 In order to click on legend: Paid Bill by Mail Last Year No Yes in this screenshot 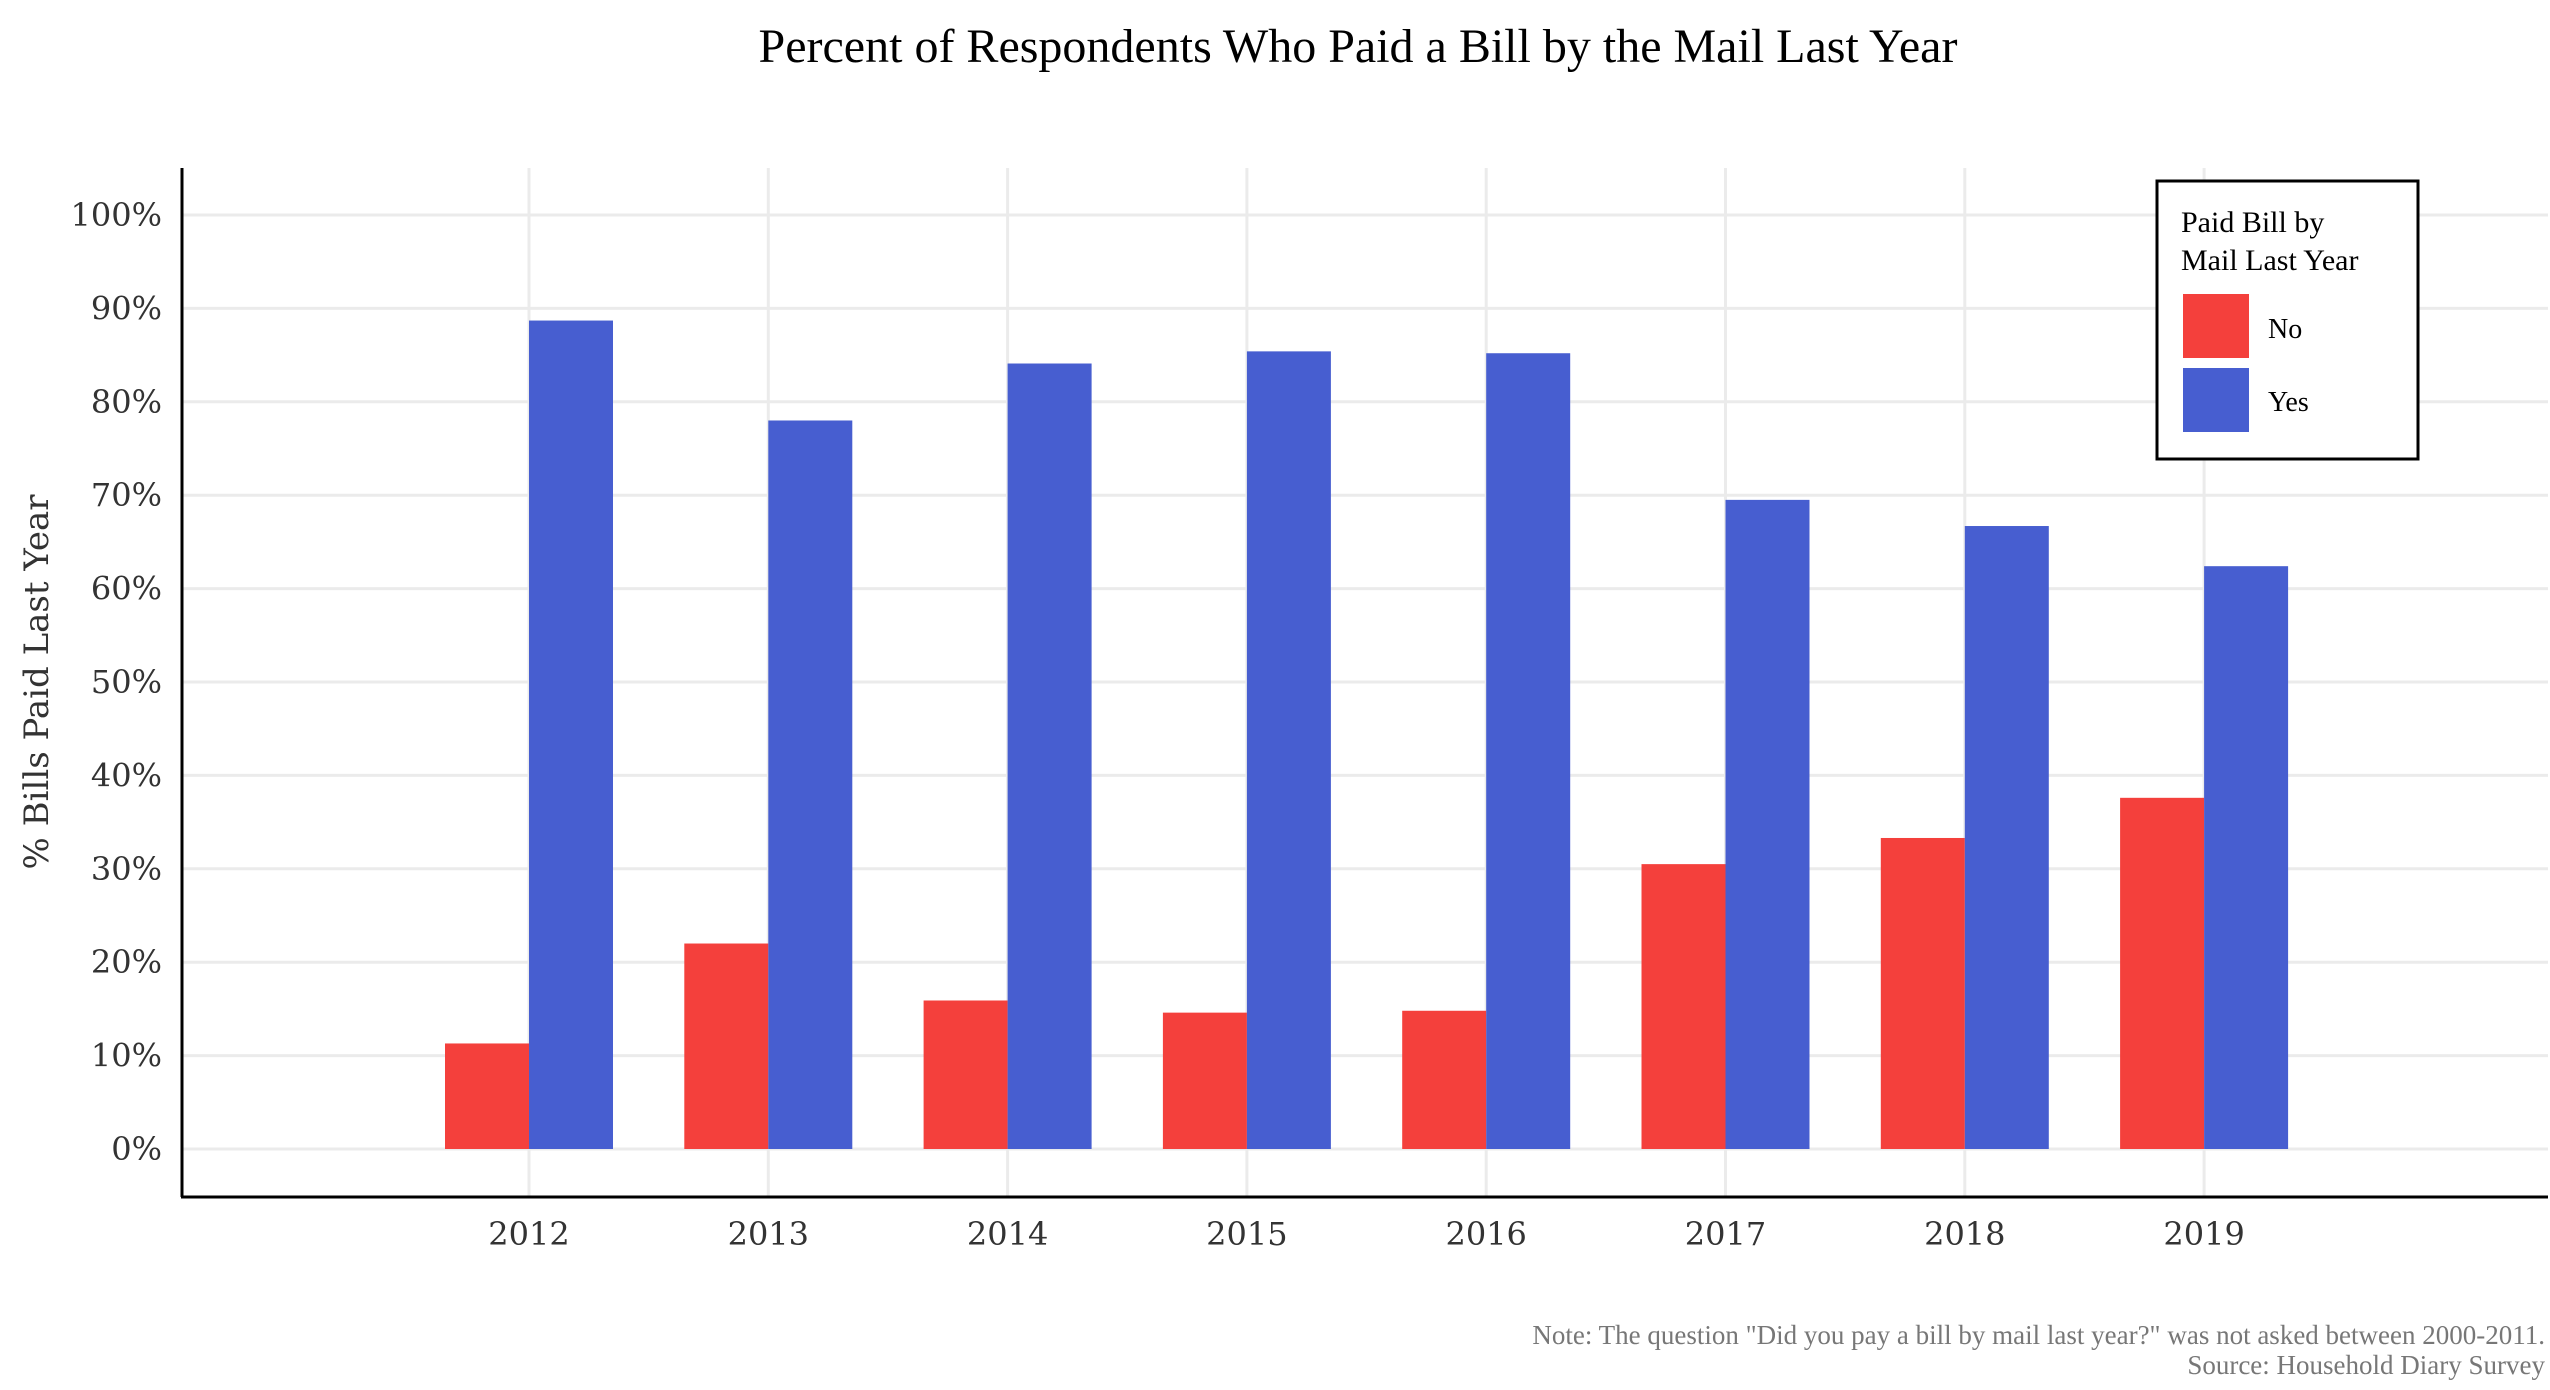, I will do `click(2287, 320)`.